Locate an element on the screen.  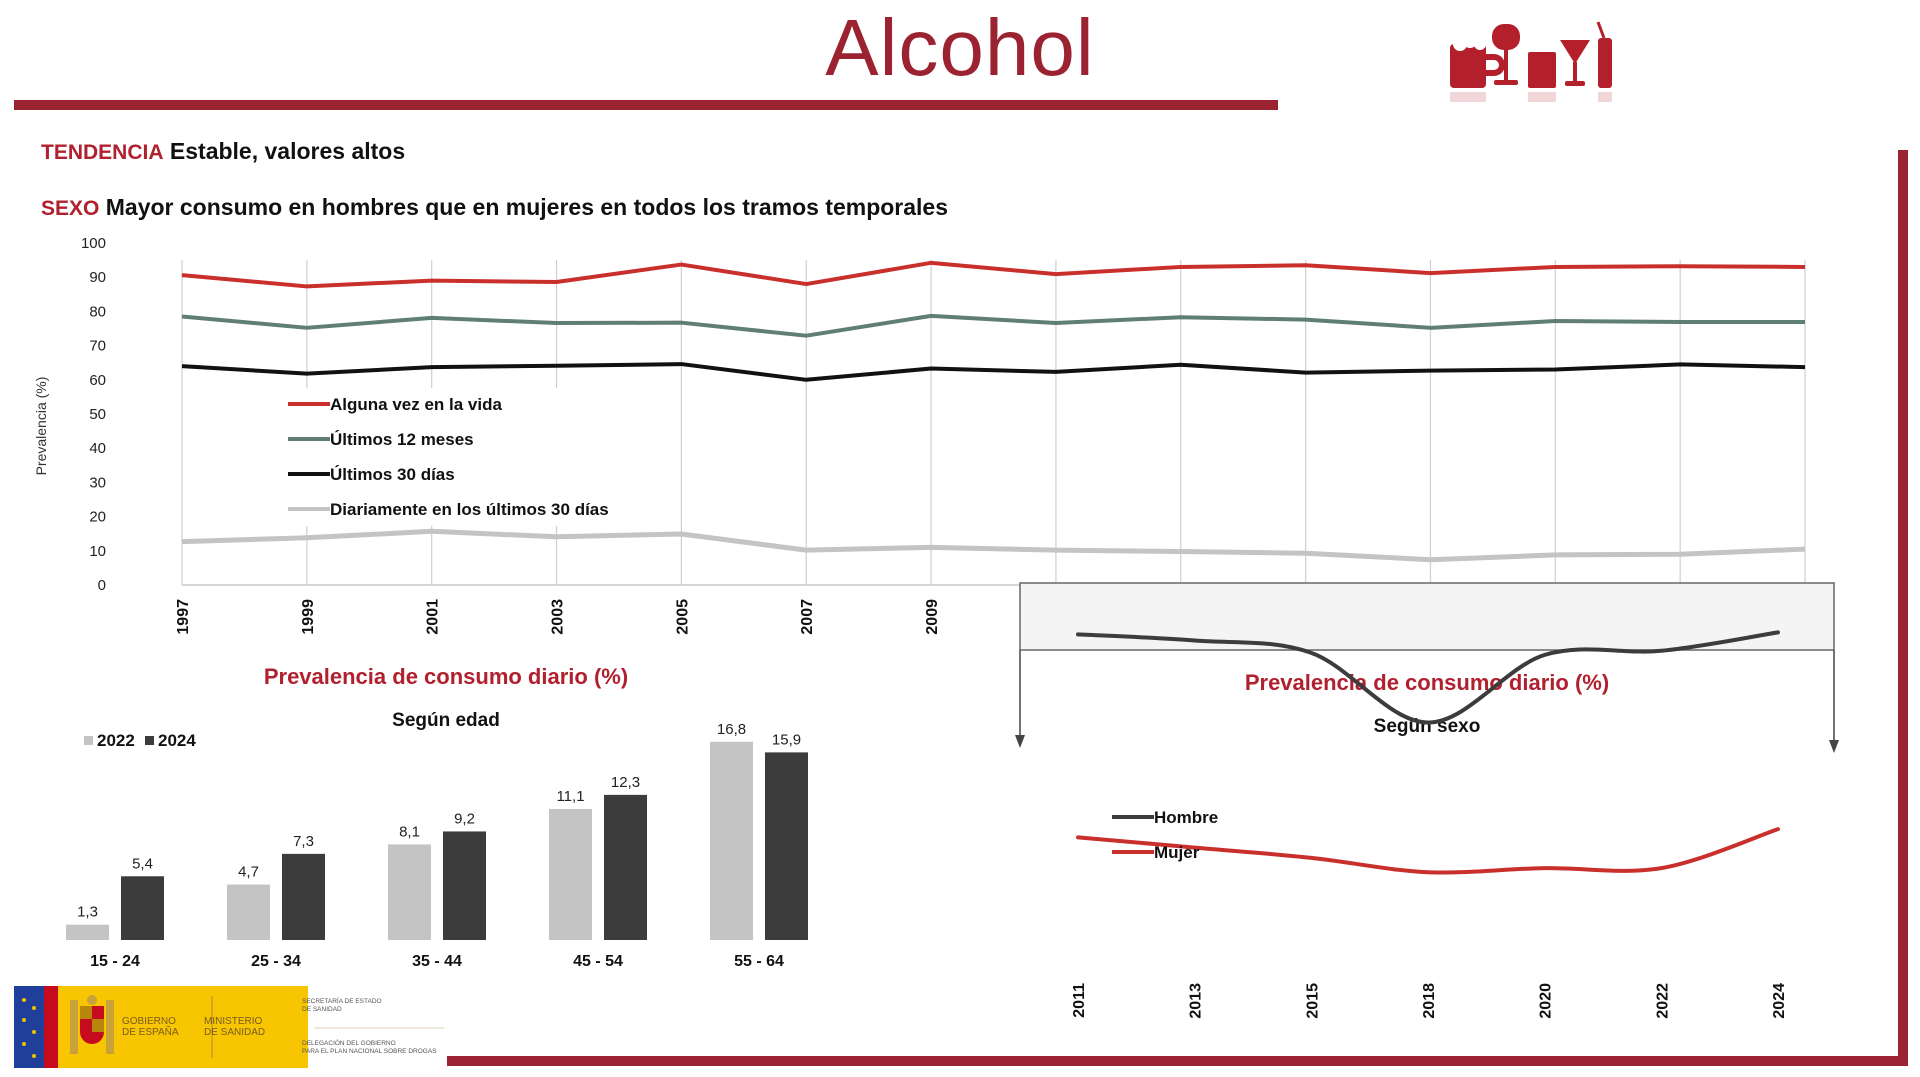
bar-value-label: 5,4 is located at coordinates (142, 863).